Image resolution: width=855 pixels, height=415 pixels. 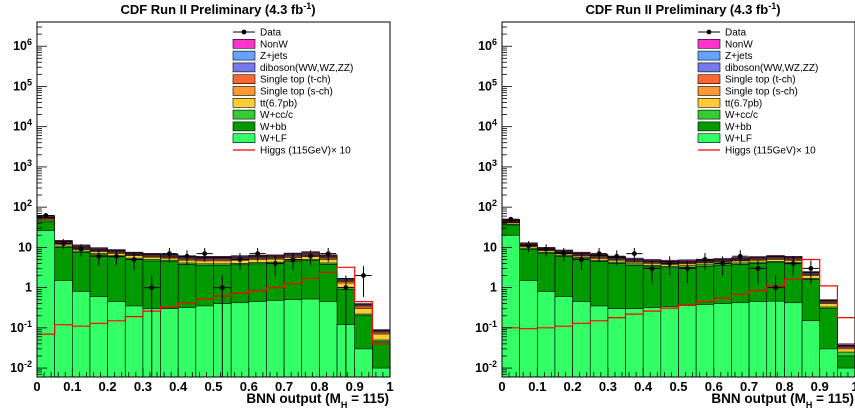 What do you see at coordinates (319, 386) in the screenshot?
I see `x-tick-label: 0.8` at bounding box center [319, 386].